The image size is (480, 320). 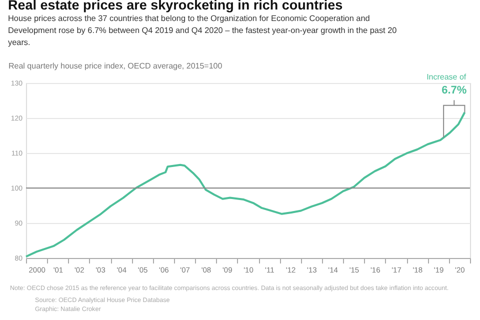 I want to click on annotation: Increase of 6.7%, so click(x=446, y=84).